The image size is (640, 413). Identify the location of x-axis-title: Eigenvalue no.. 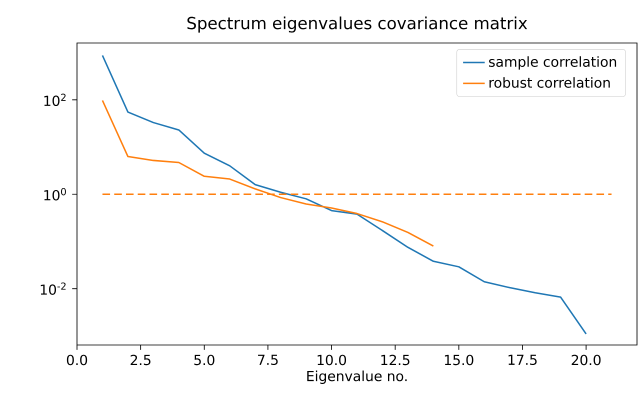
(357, 377).